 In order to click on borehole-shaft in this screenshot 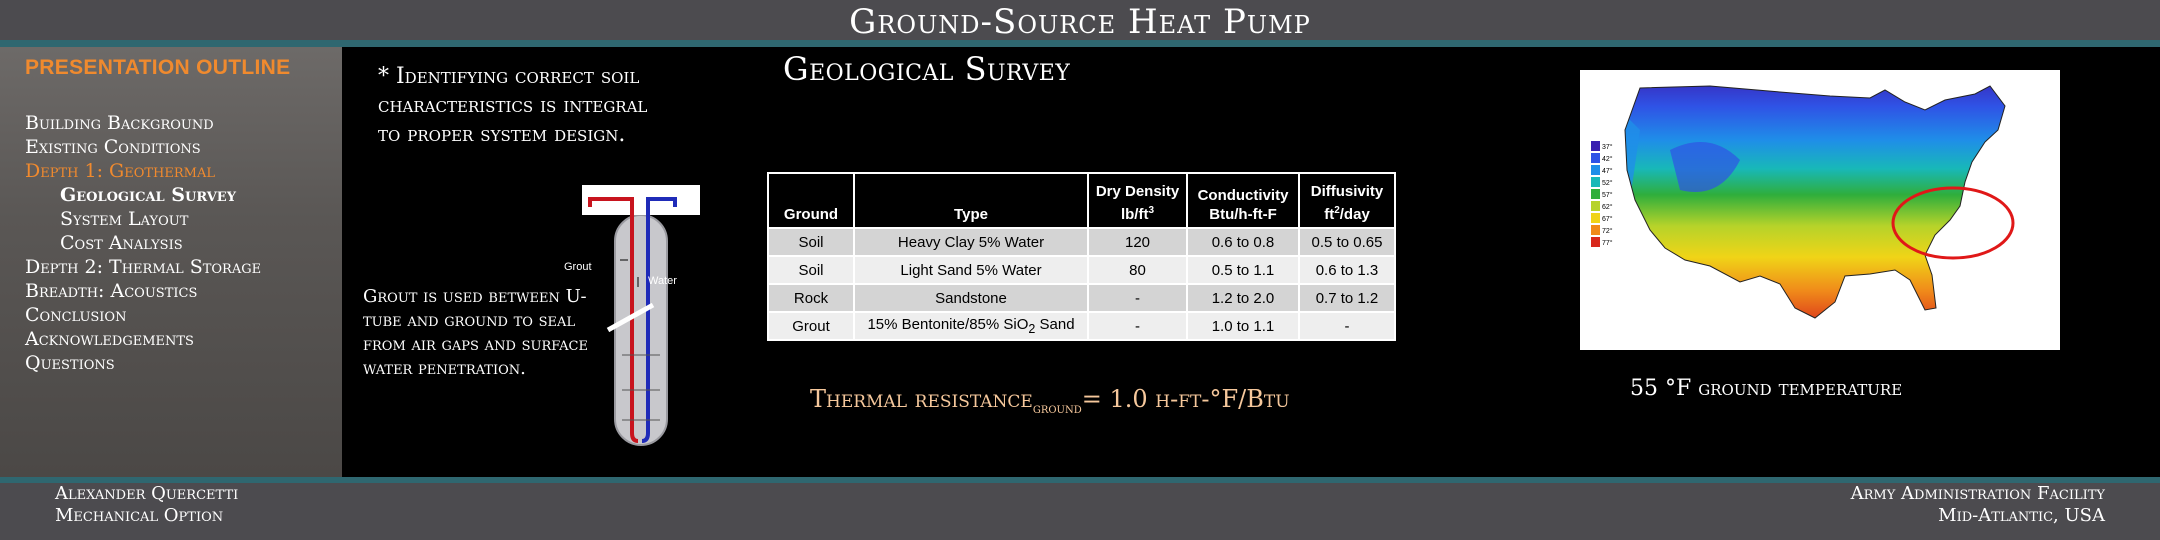, I will do `click(641, 330)`.